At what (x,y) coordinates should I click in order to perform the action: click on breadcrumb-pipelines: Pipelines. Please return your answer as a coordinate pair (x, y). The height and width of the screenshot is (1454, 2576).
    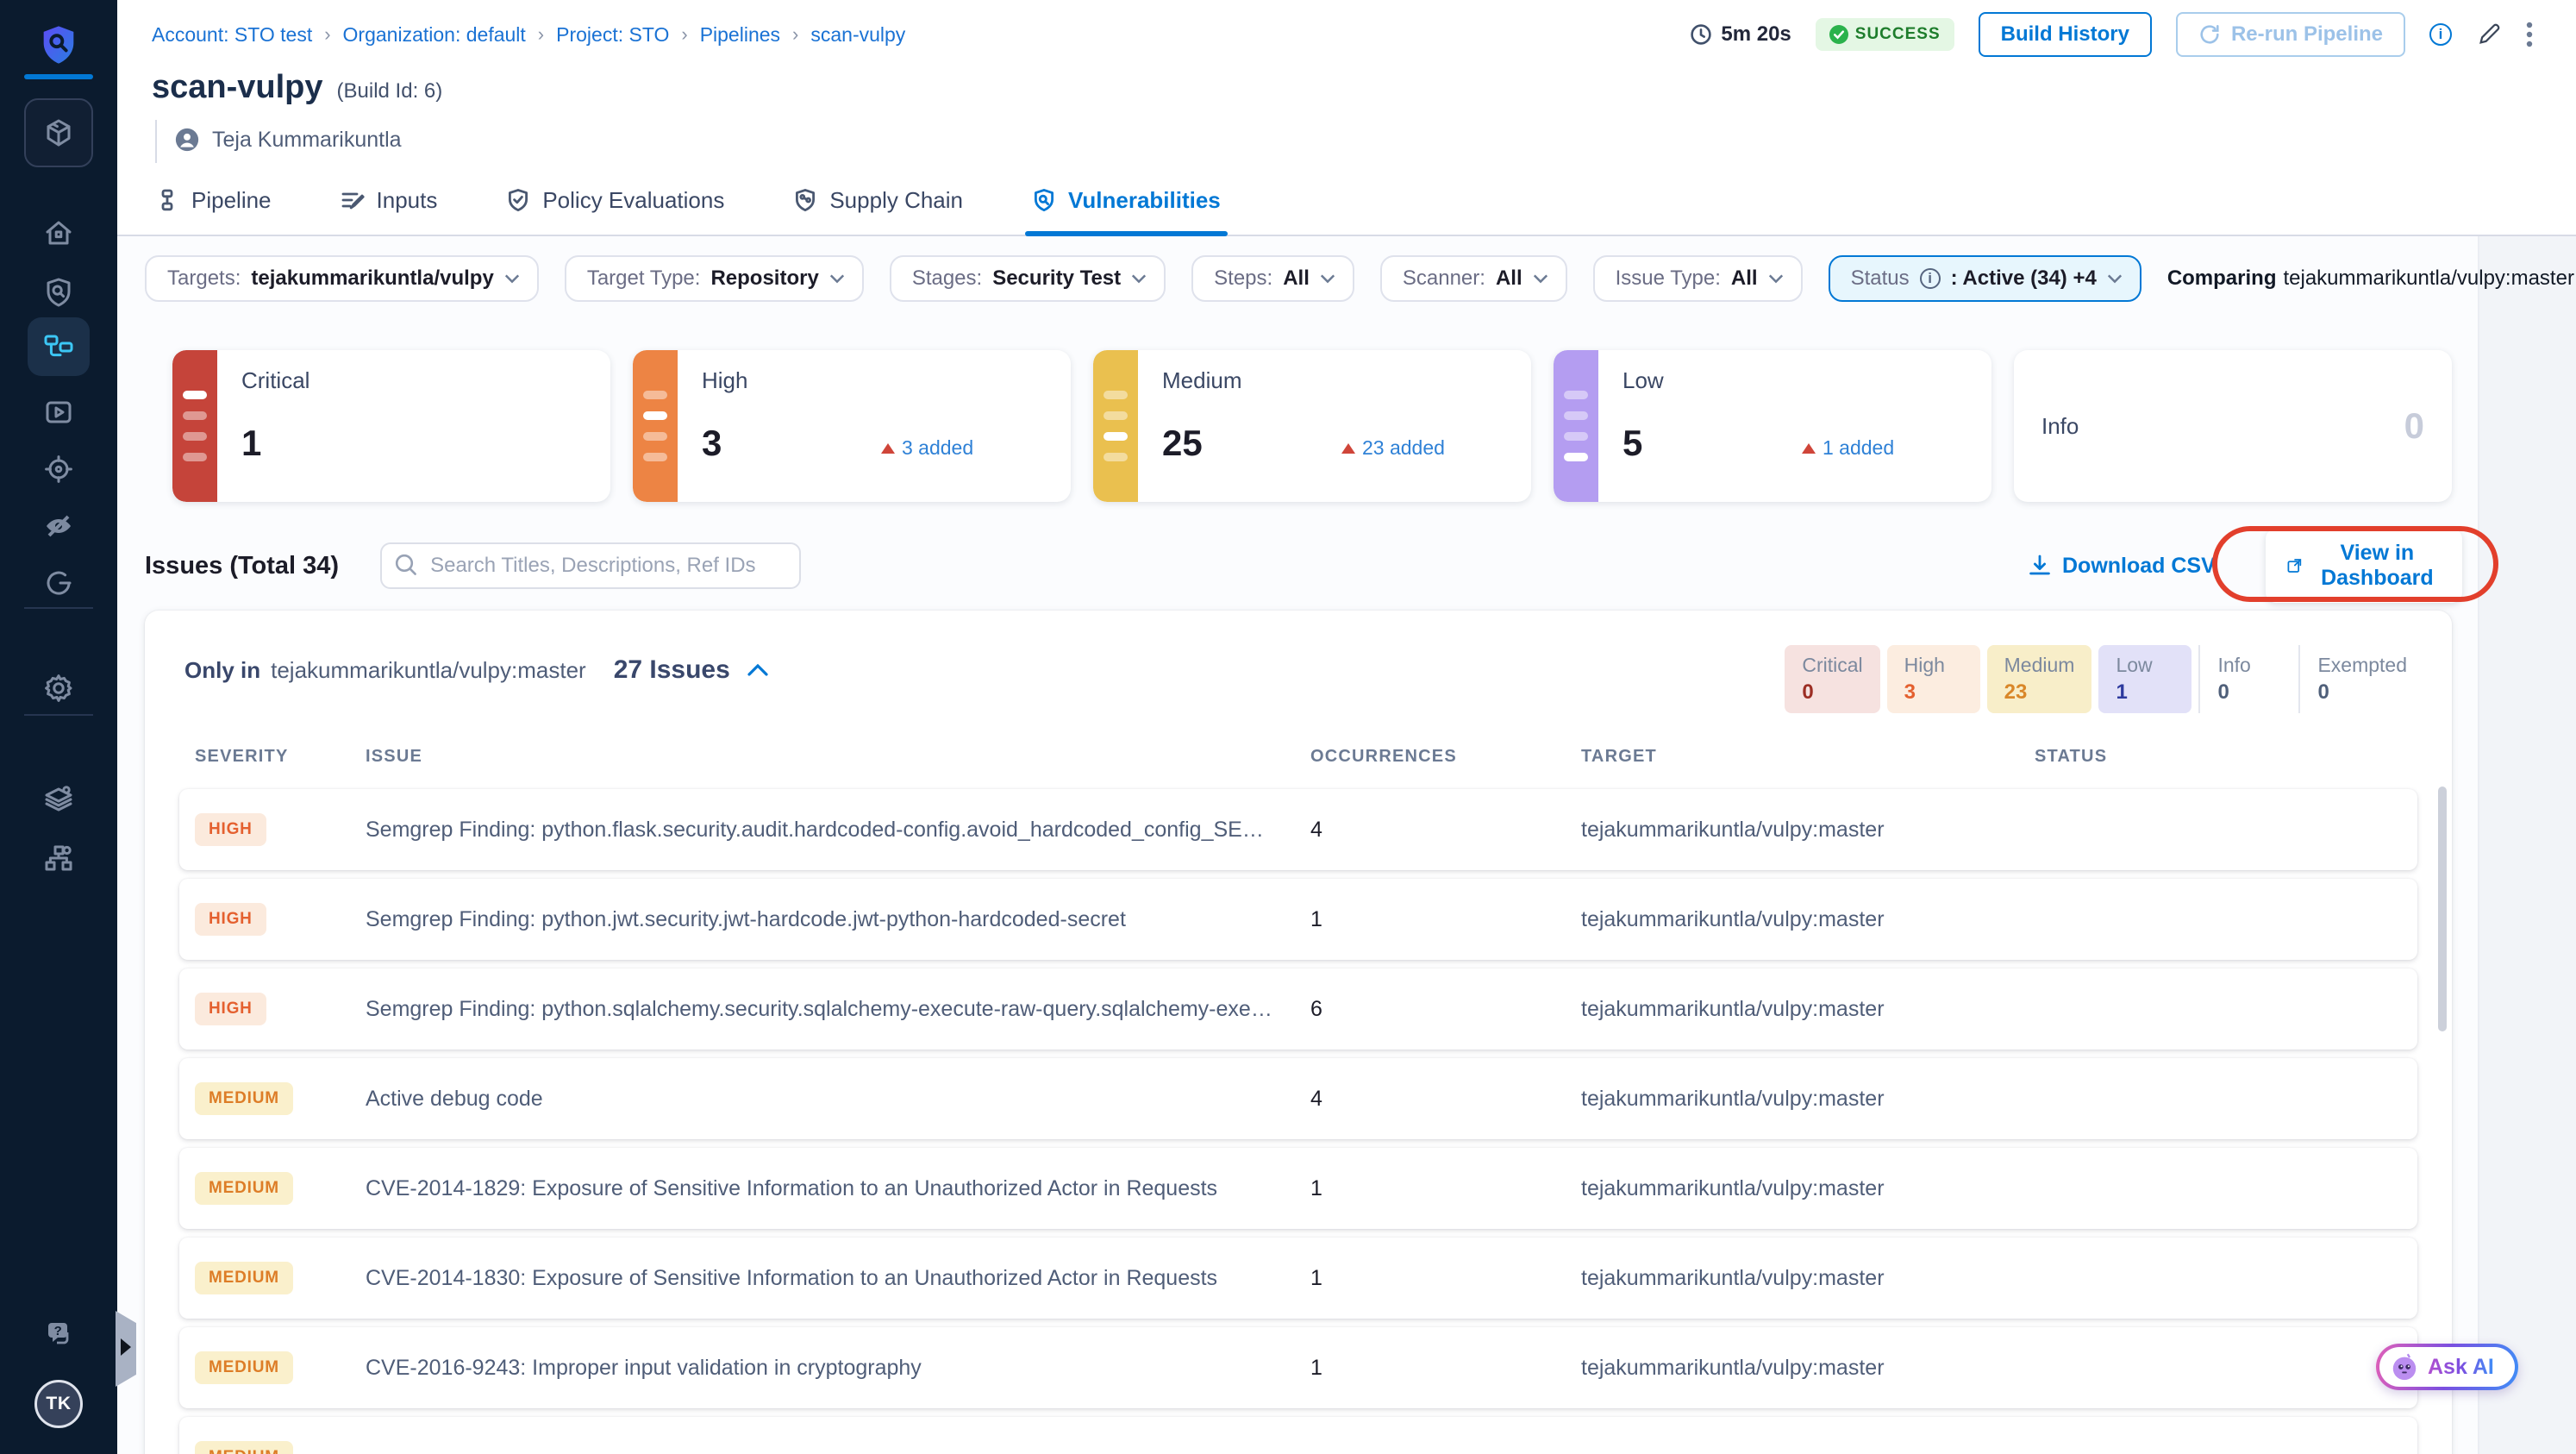
    Looking at the image, I should click on (740, 34).